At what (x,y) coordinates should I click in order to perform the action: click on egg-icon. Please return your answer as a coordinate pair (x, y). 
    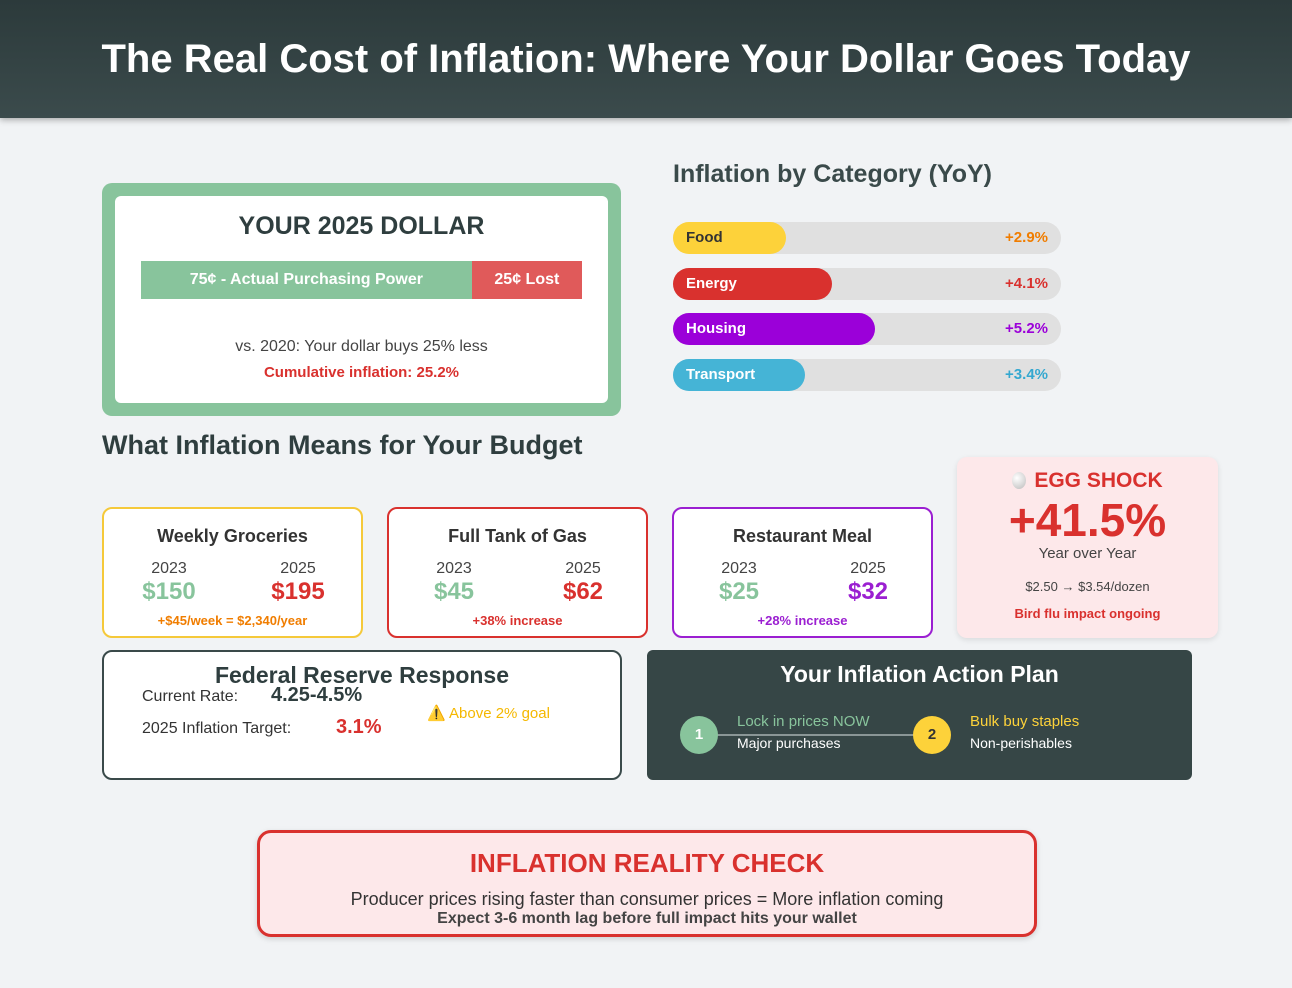
    Looking at the image, I should click on (1019, 480).